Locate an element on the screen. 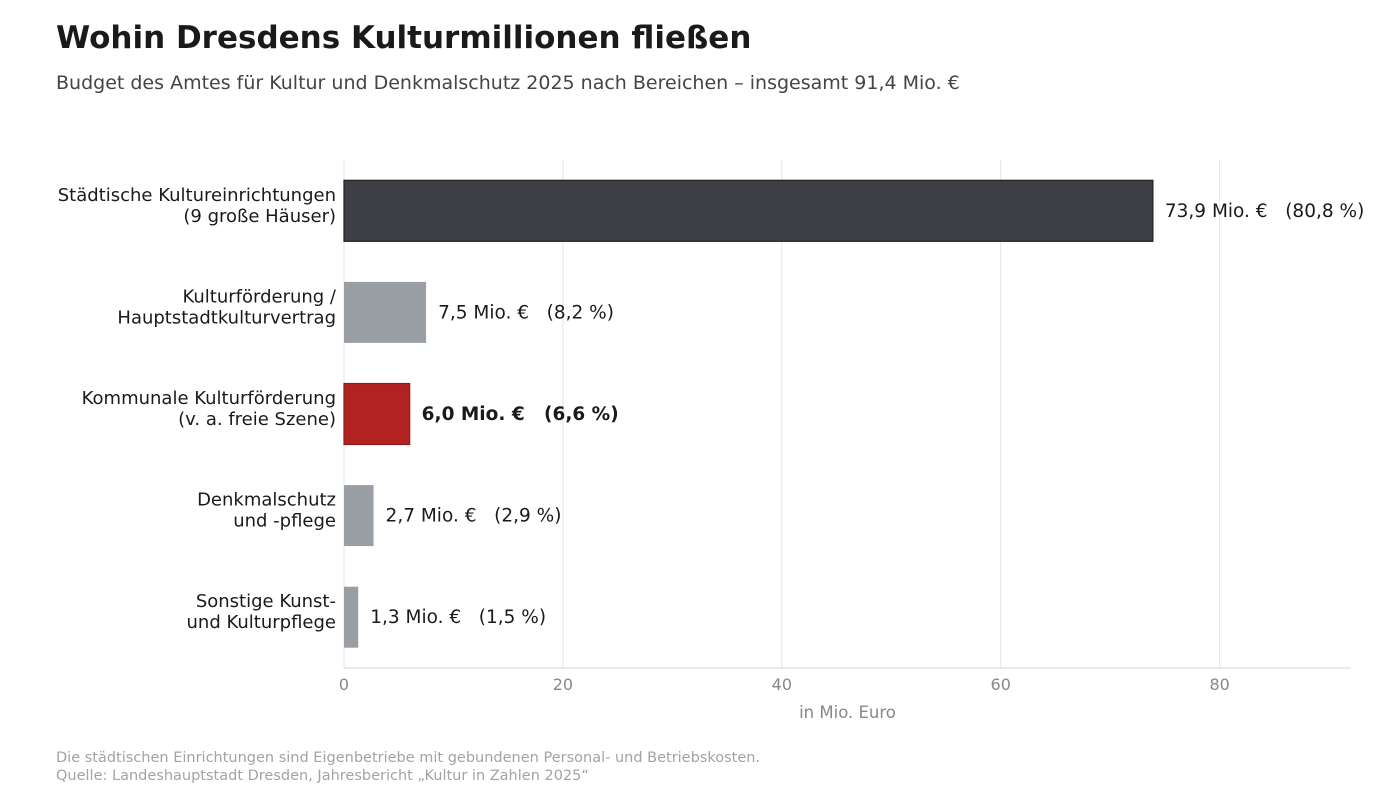 This screenshot has height=796, width=1400. category-label: Hauptstadtkulturvertrag is located at coordinates (226, 317).